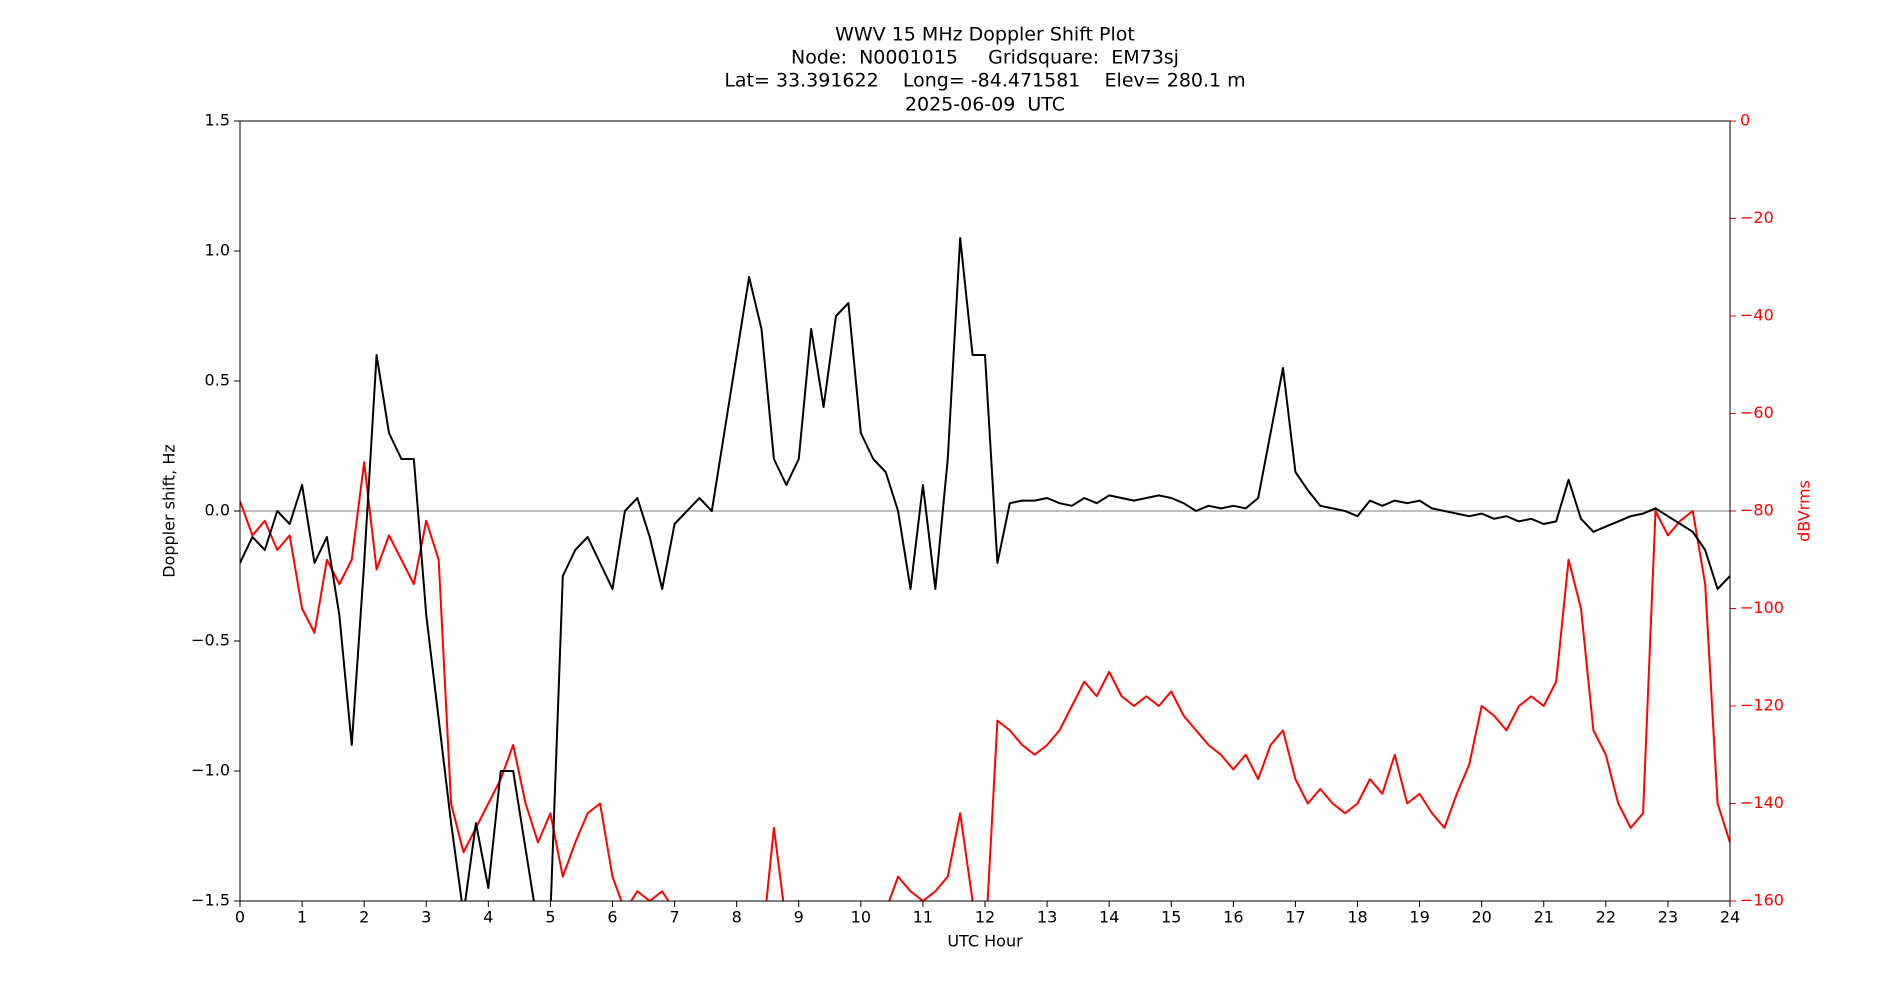 This screenshot has height=1000, width=1900. Describe the element at coordinates (1804, 511) in the screenshot. I see `y2-axis-label: dBVrms` at that location.